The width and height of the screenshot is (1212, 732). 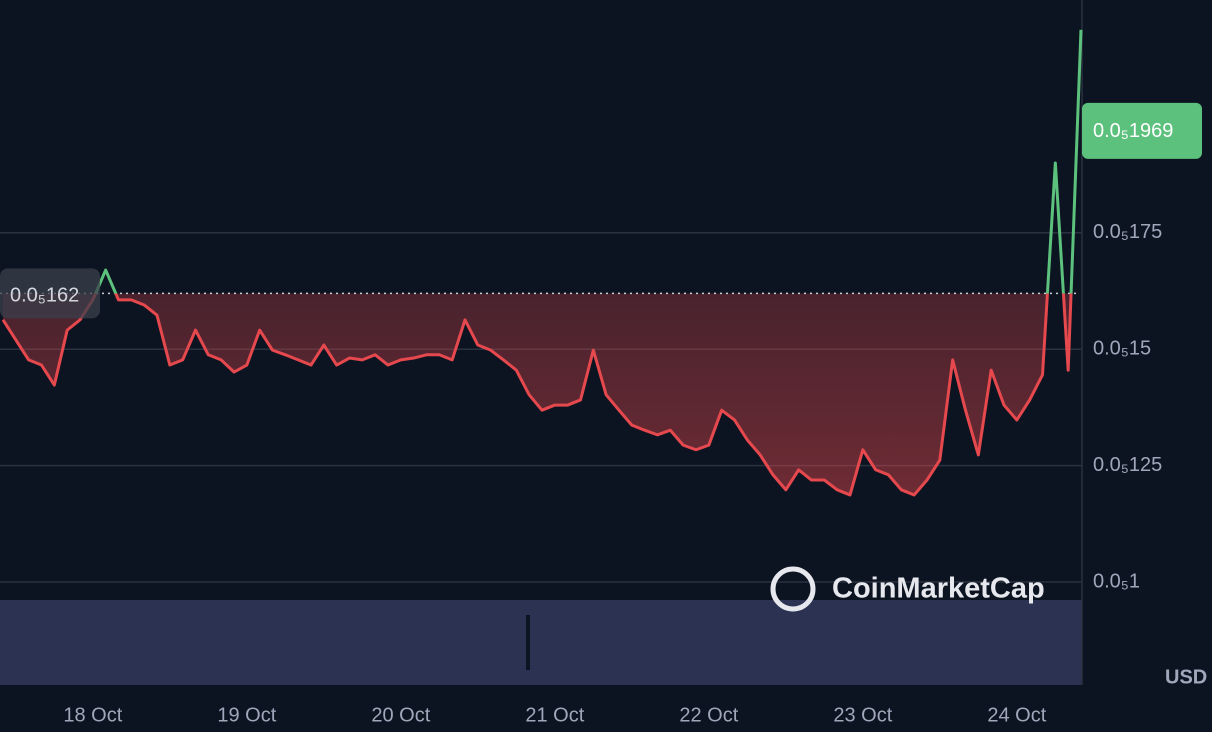 What do you see at coordinates (554, 715) in the screenshot?
I see `x-tick-label: 21 Oct` at bounding box center [554, 715].